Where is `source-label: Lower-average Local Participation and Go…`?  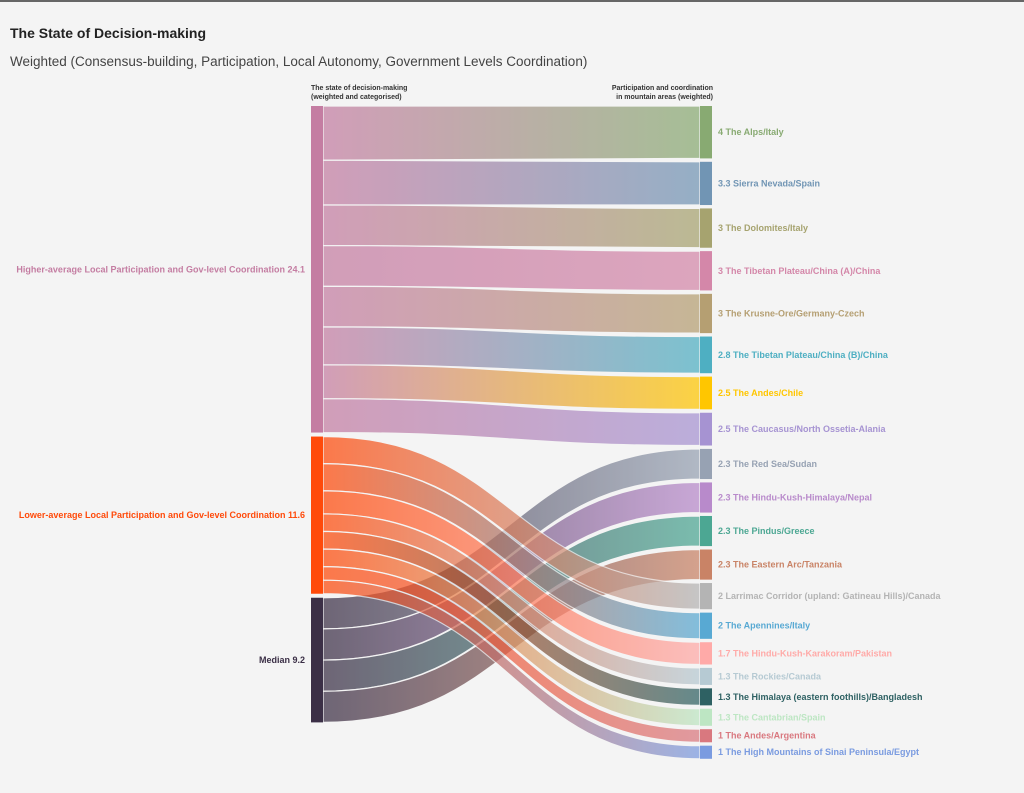 source-label: Lower-average Local Participation and Go… is located at coordinates (162, 515).